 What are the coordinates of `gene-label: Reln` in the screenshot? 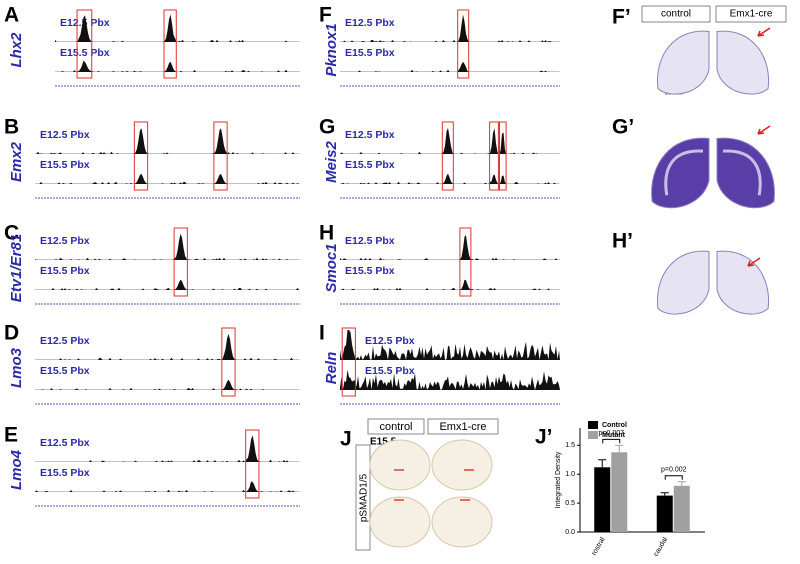 It's located at (331, 368).